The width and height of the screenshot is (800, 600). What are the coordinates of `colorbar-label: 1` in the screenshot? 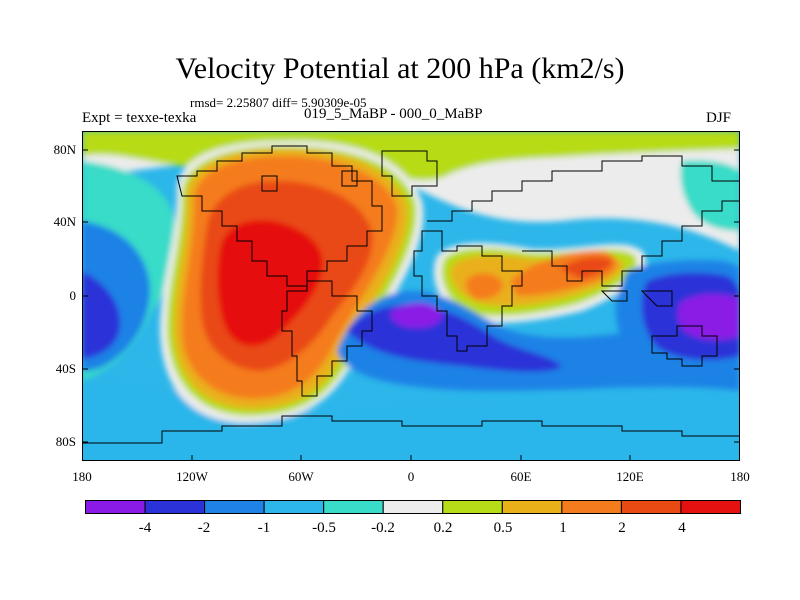 It's located at (563, 528).